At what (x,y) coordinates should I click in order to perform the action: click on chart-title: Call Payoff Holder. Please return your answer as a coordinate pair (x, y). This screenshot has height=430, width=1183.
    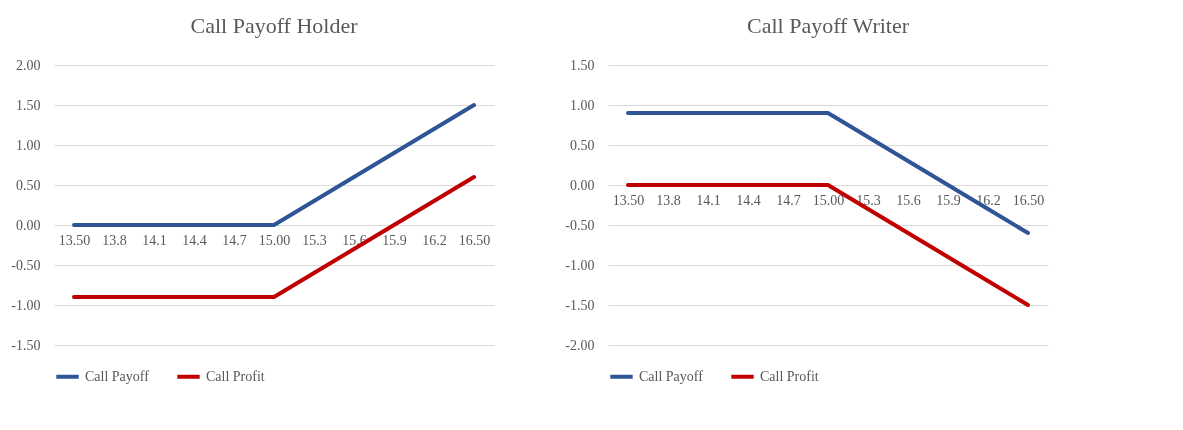
    Looking at the image, I should click on (274, 25).